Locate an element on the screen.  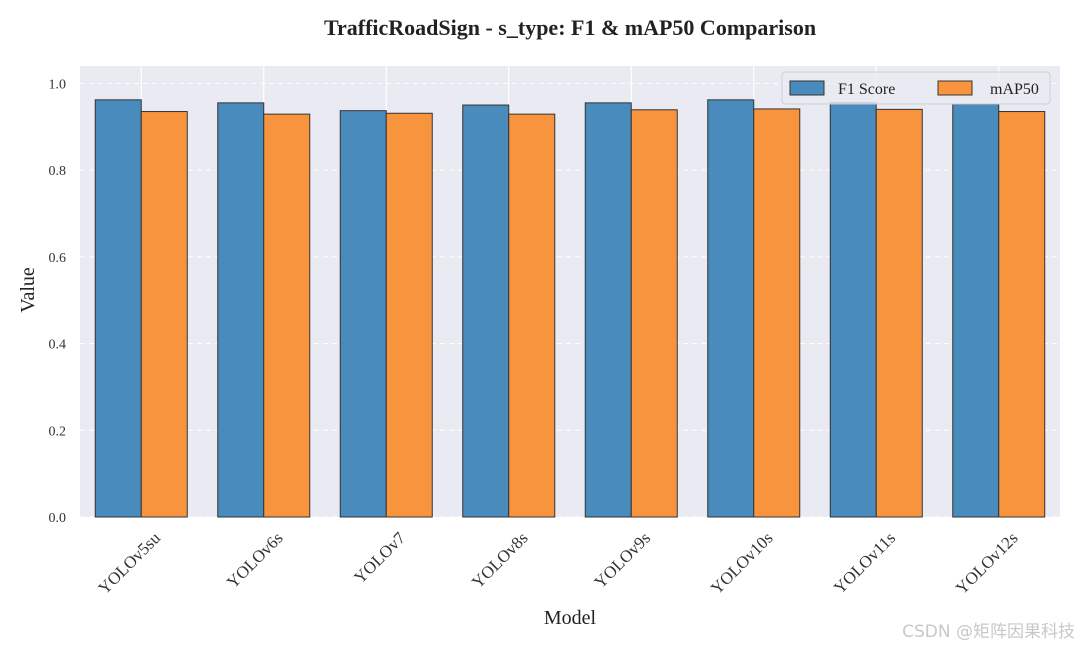
x-tick-label: YOLOv5su is located at coordinates (130, 563).